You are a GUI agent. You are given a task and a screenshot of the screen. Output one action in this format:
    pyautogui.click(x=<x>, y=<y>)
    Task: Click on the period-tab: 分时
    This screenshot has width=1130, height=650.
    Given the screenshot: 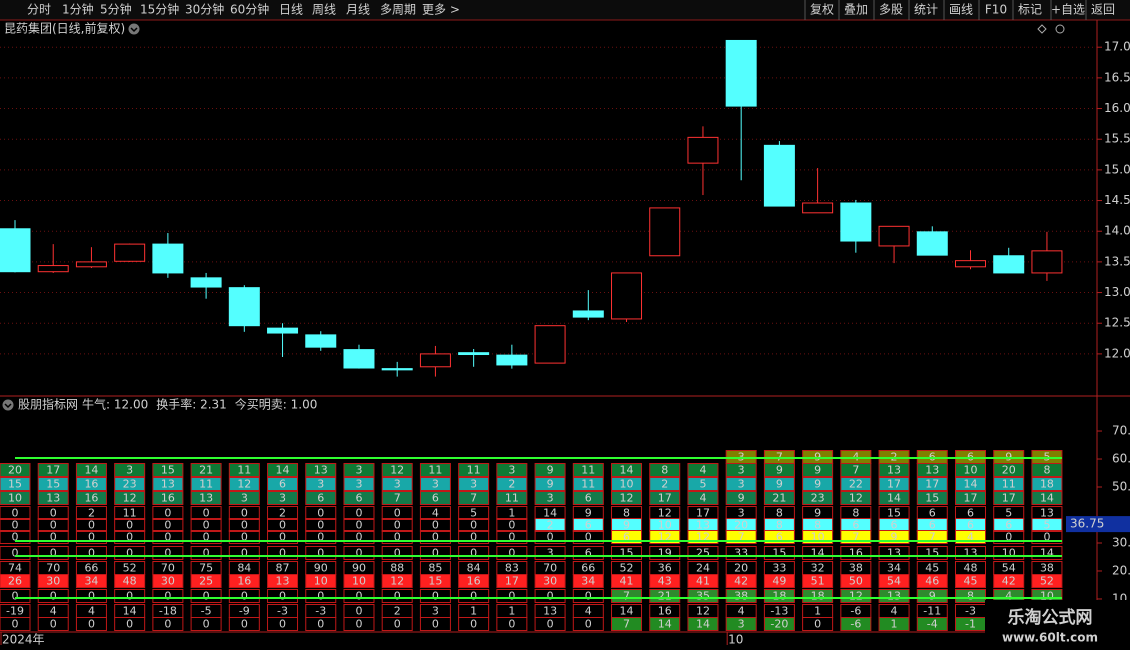 What is the action you would take?
    pyautogui.click(x=39, y=10)
    